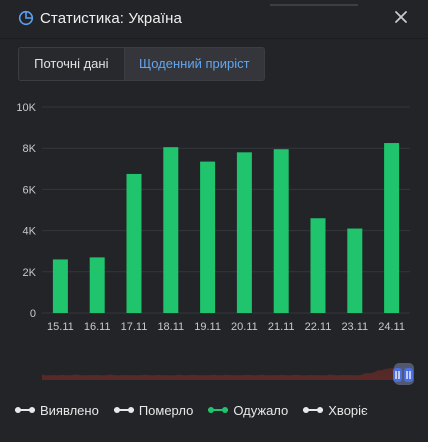 This screenshot has height=442, width=428. What do you see at coordinates (261, 410) in the screenshot?
I see `legend-label: Одужало` at bounding box center [261, 410].